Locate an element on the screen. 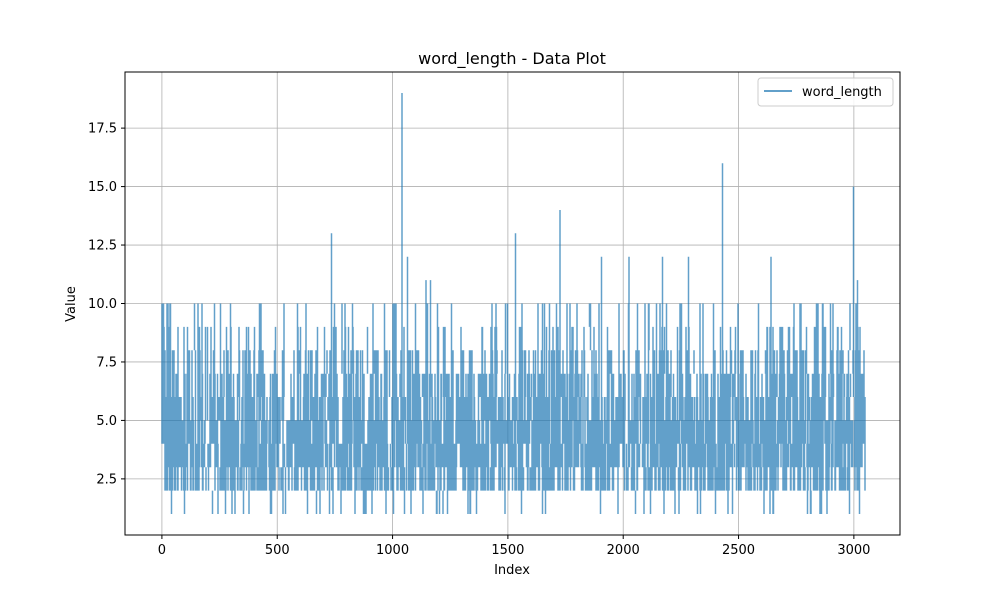  y-axis: 2.5 5.0 7.5 10.0 12.5 15.0 17.5 is located at coordinates (106, 304).